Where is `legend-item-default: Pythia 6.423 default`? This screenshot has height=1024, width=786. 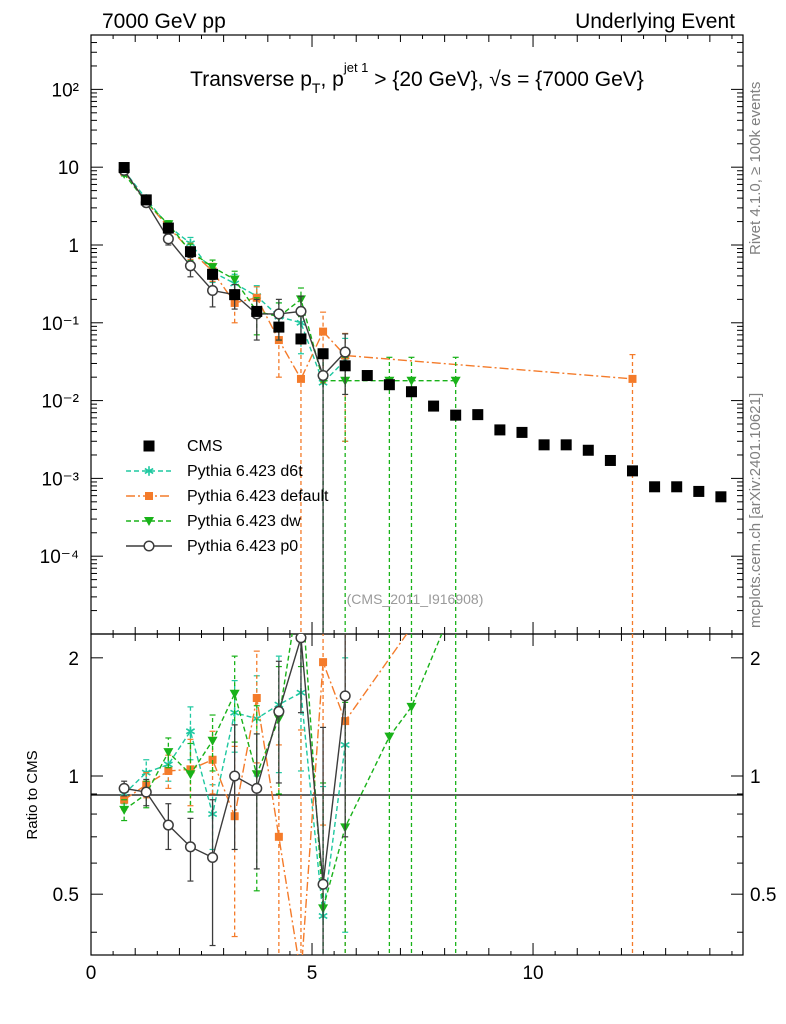 legend-item-default: Pythia 6.423 default is located at coordinates (227, 496).